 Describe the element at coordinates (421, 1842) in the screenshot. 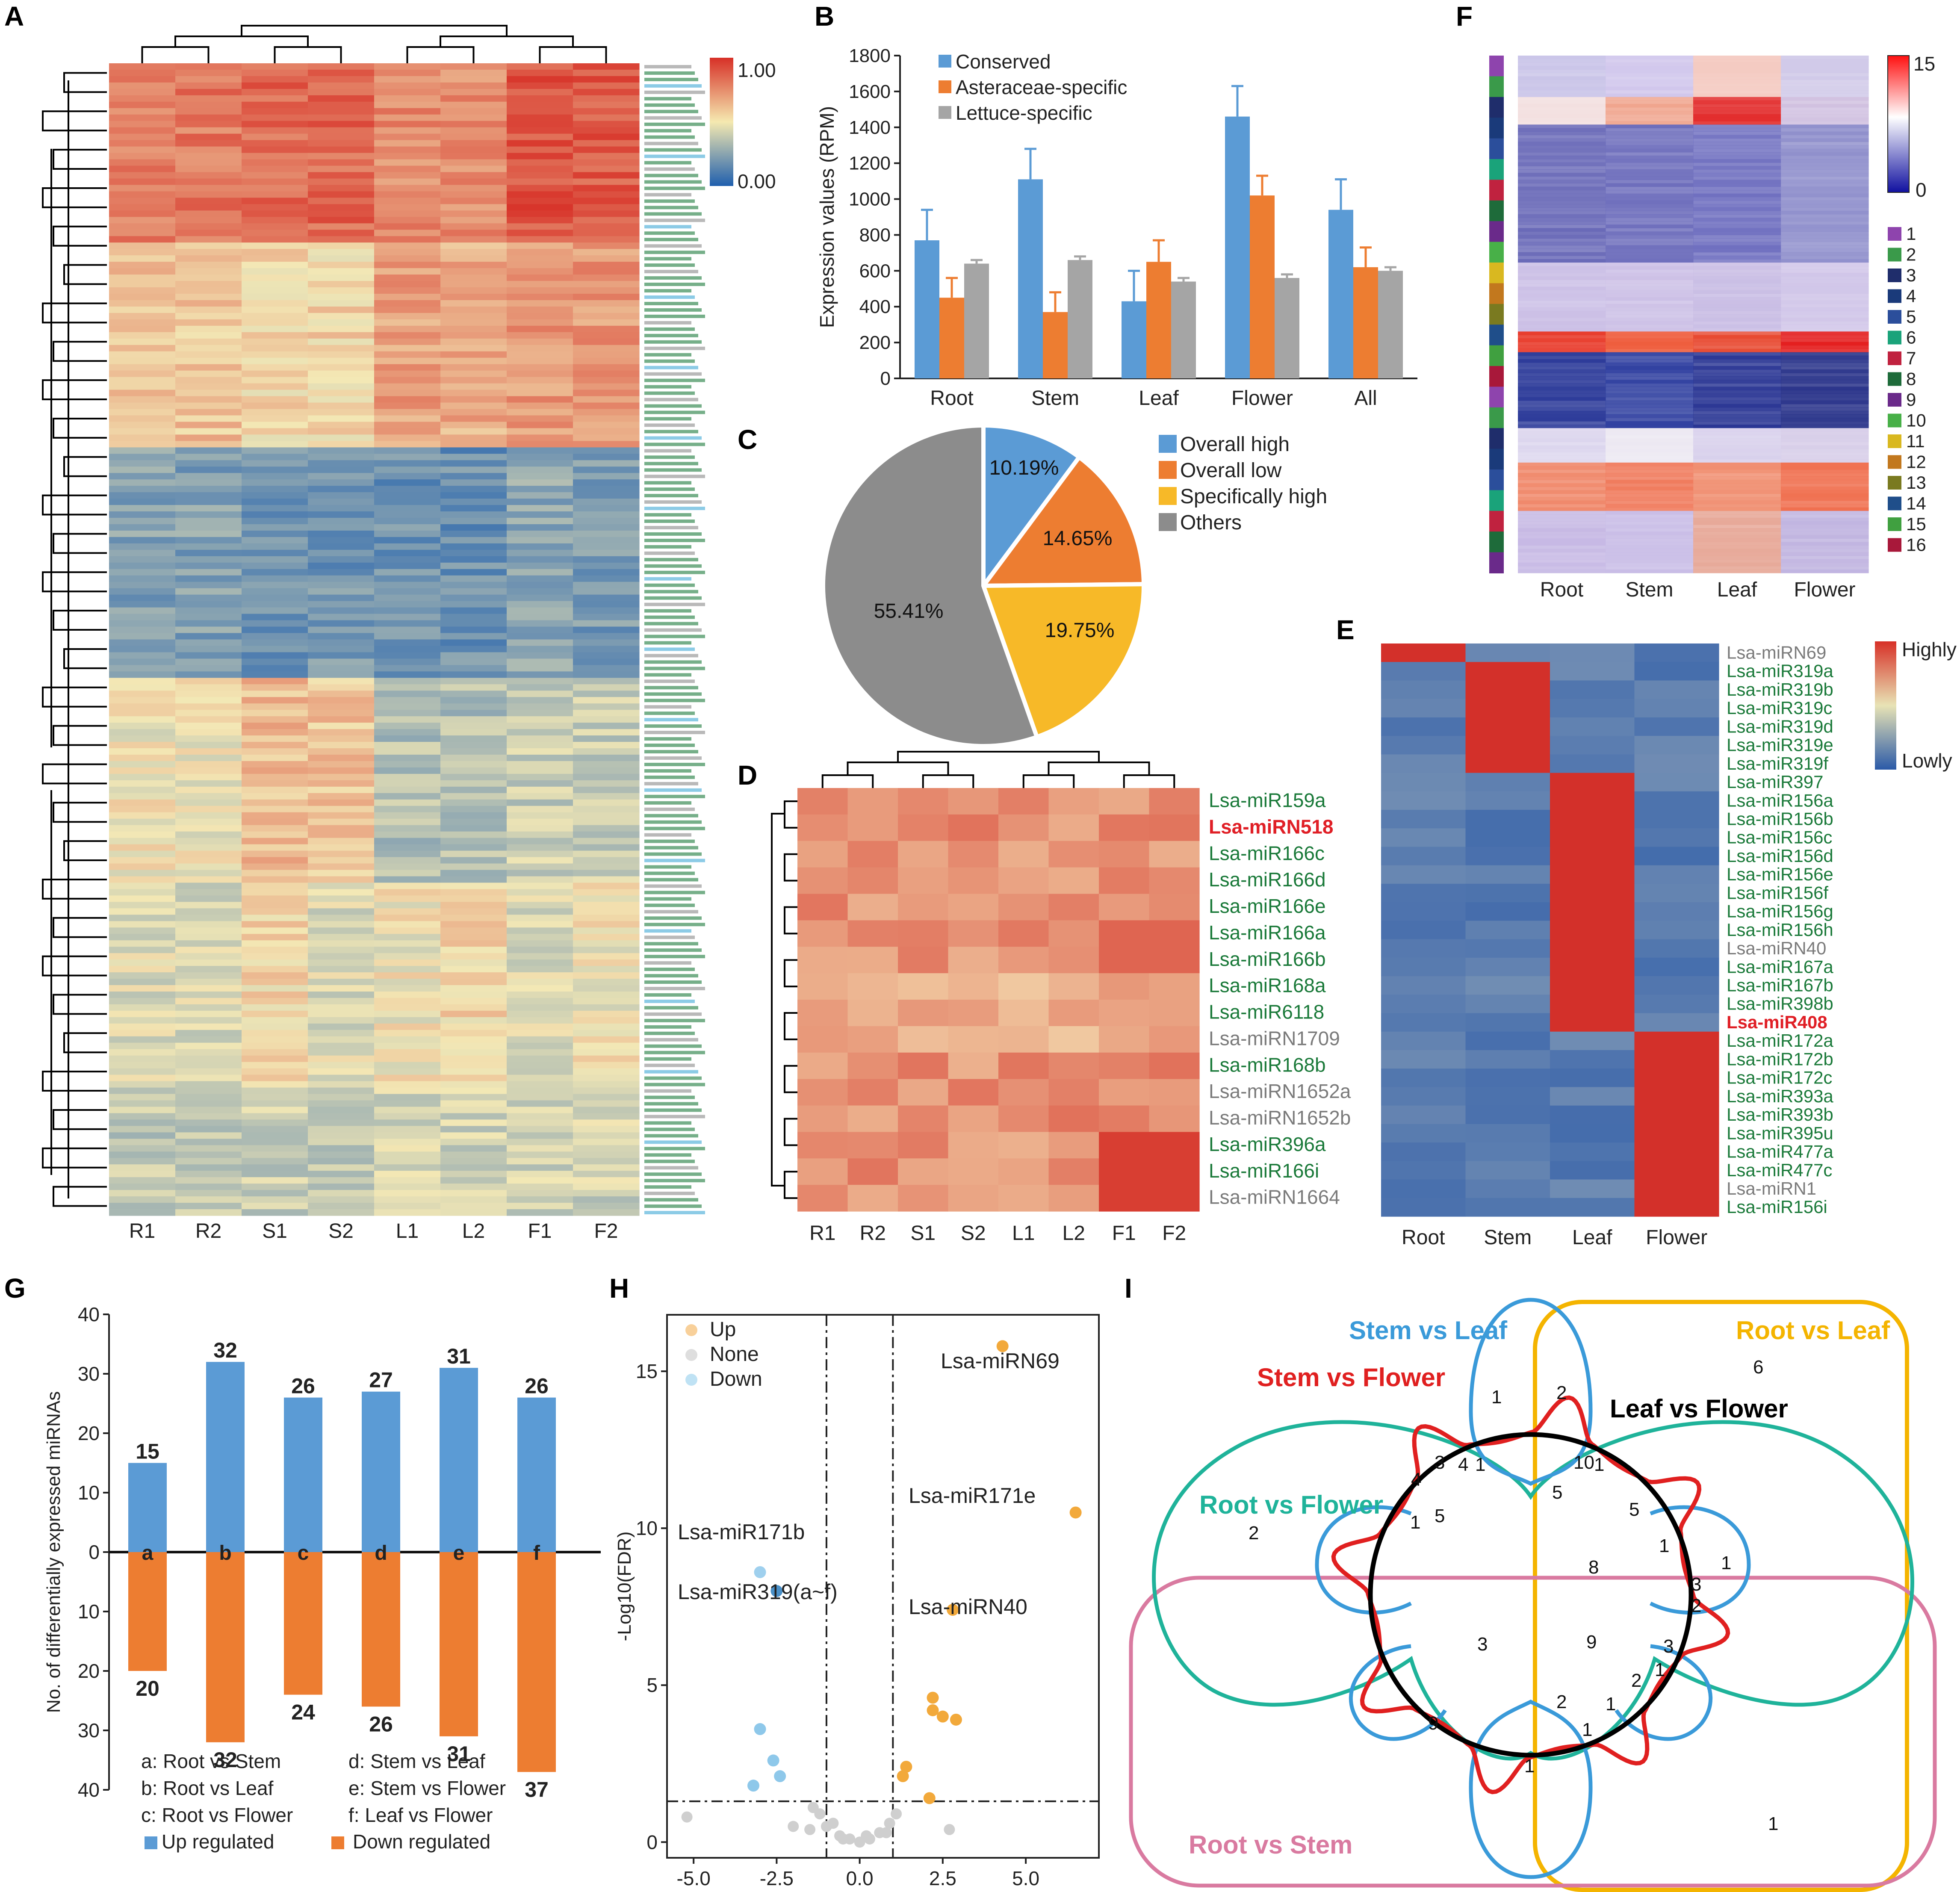

I see `legend-down: Down regulated` at that location.